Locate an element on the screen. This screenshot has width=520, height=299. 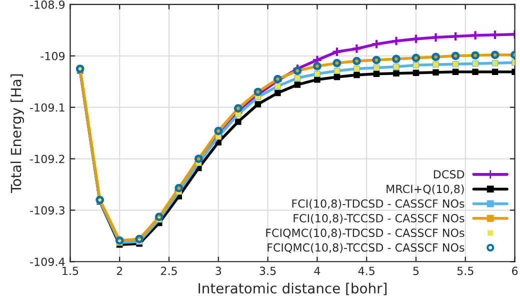
legend-label: MRCI+Q(10,8) is located at coordinates (425, 189).